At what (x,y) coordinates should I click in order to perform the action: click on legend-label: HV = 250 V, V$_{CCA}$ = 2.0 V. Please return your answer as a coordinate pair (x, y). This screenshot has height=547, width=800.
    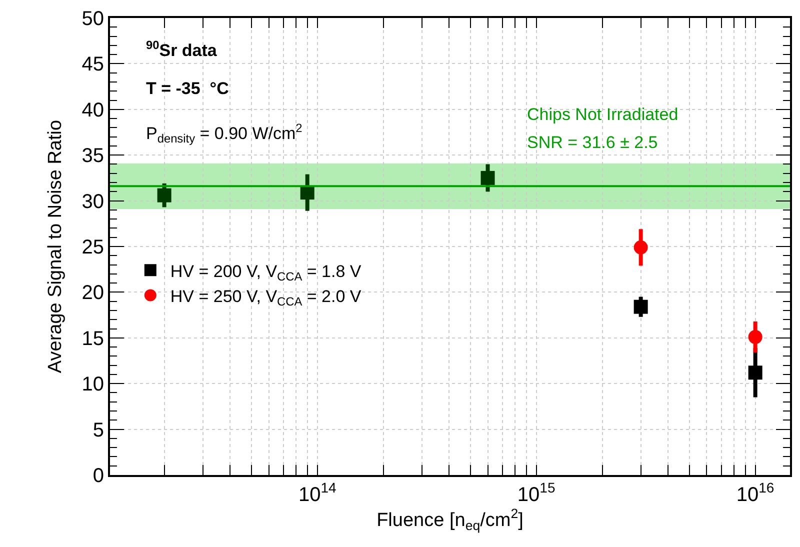
    Looking at the image, I should click on (266, 297).